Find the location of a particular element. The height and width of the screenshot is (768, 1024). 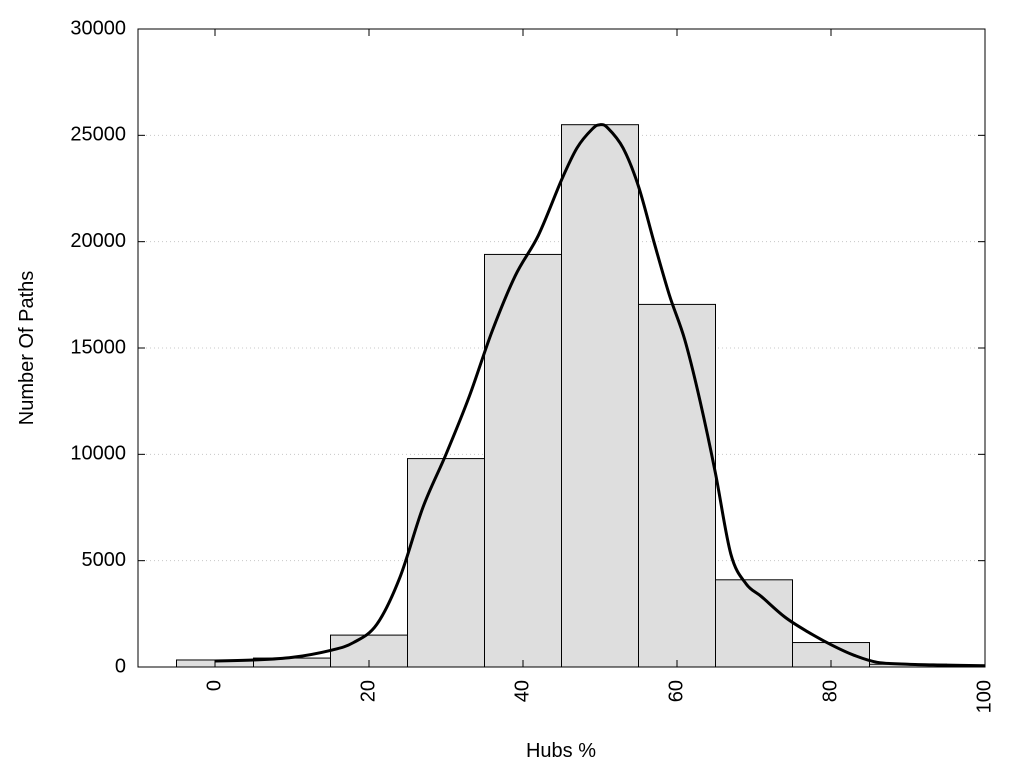

y-tick-label: 30000 is located at coordinates (98, 28).